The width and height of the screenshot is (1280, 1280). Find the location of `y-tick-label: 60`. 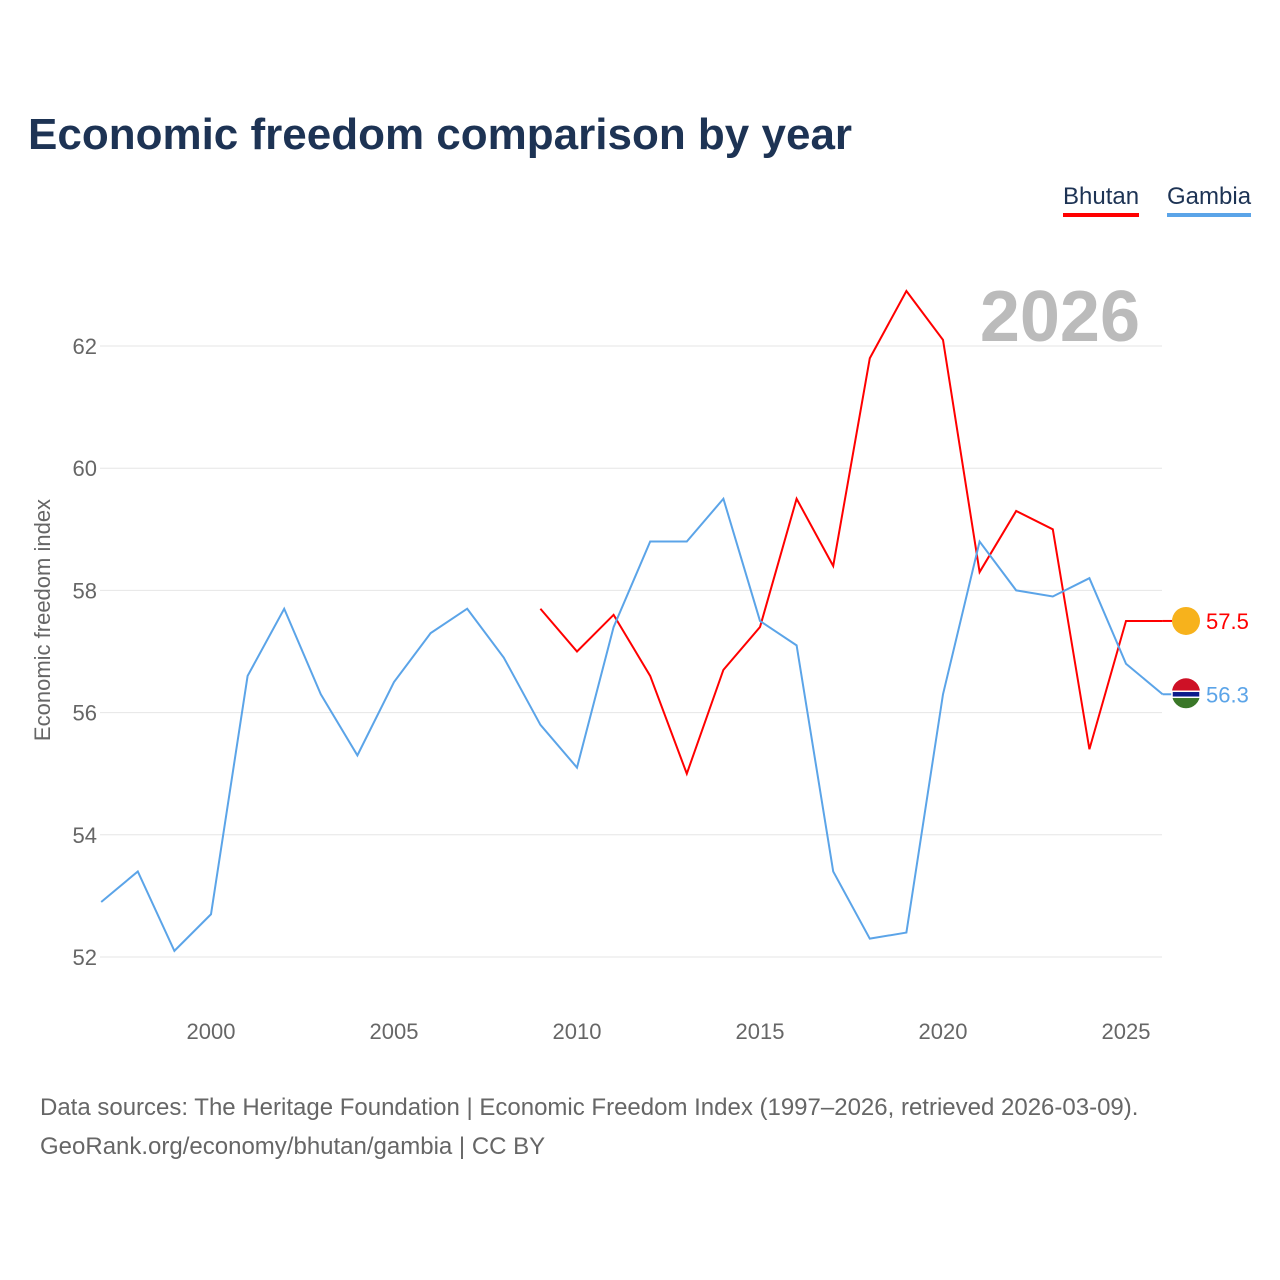

y-tick-label: 60 is located at coordinates (85, 468).